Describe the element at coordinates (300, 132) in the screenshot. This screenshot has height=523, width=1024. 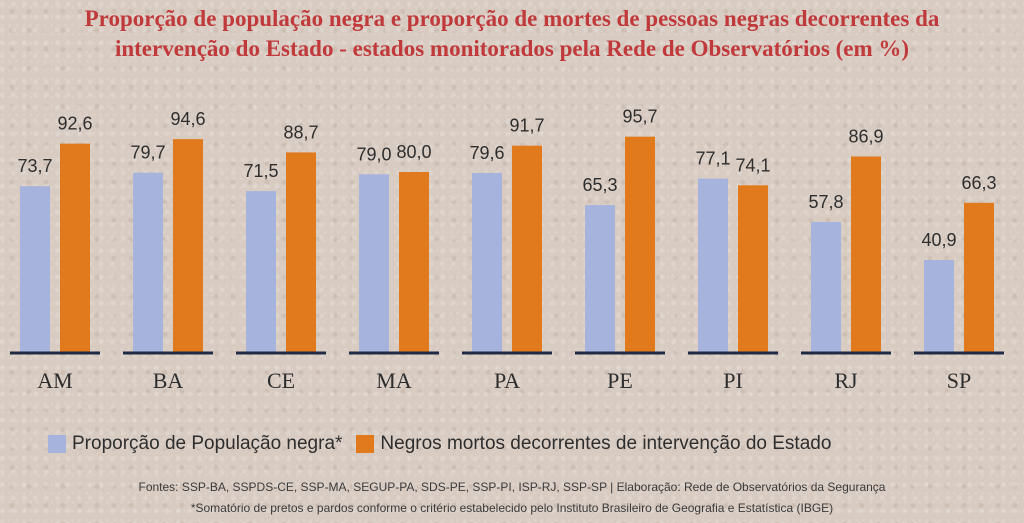
I see `data-label-ce-deaths: 88,7` at that location.